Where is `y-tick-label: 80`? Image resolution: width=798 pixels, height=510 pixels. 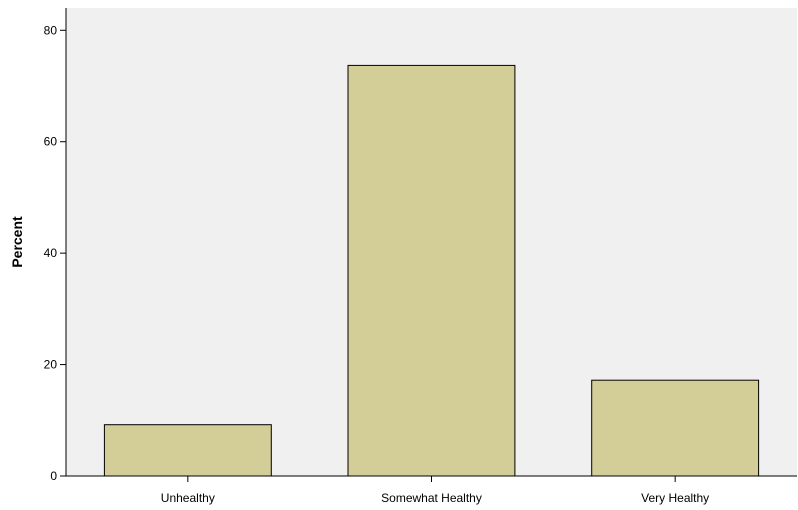
y-tick-label: 80 is located at coordinates (51, 30).